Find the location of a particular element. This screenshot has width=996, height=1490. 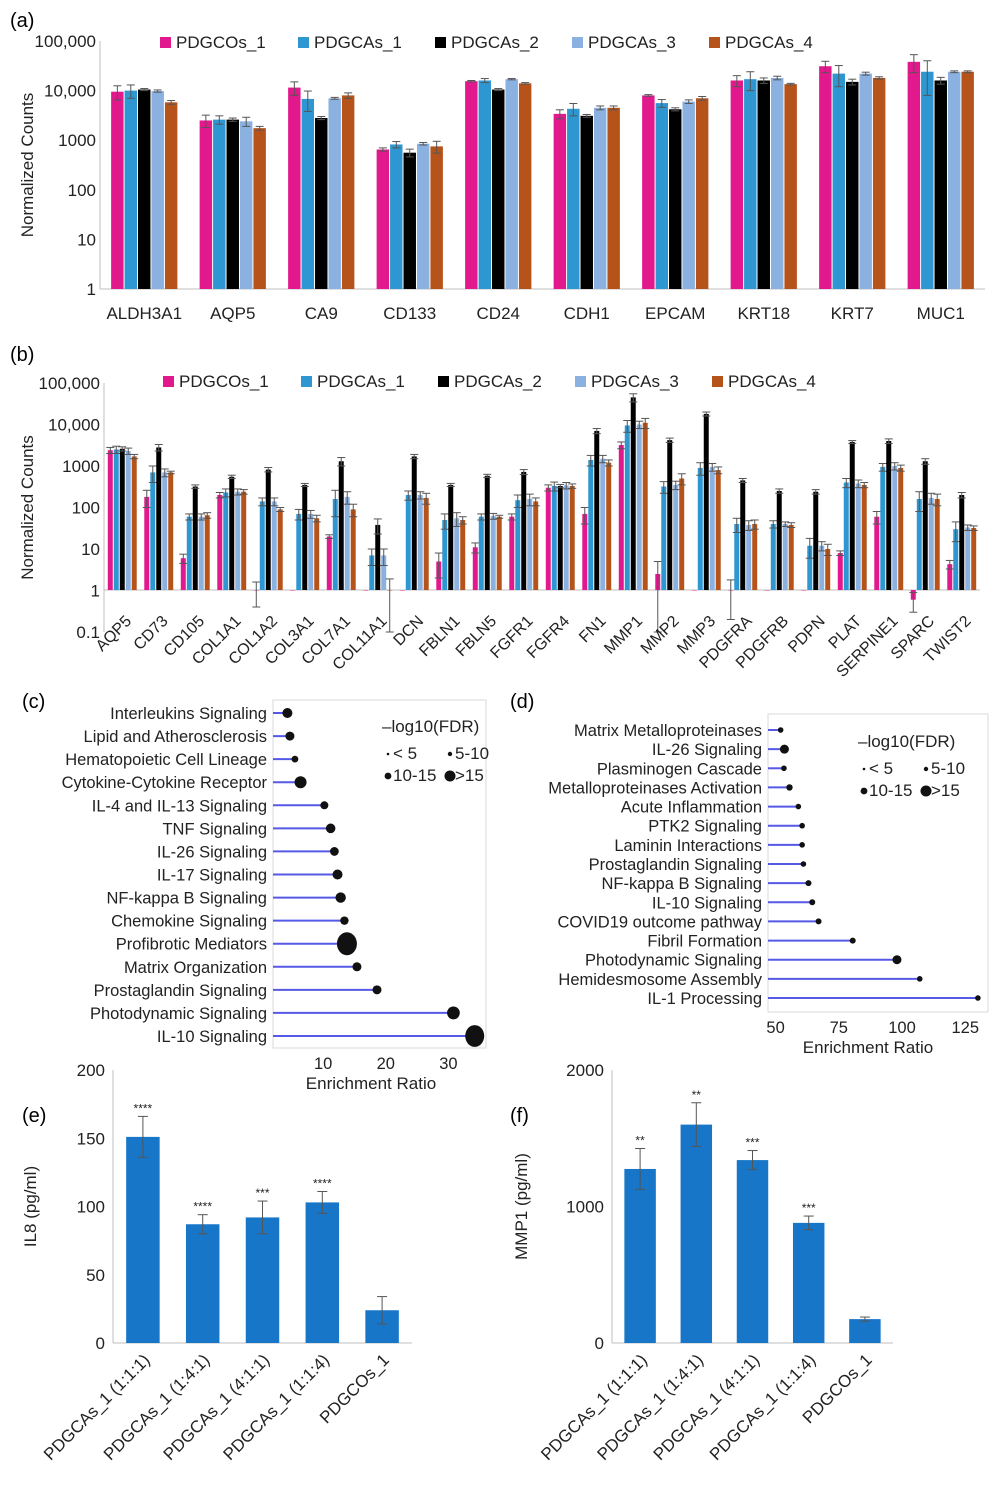

y-tick-label: 1000 is located at coordinates (585, 1207).